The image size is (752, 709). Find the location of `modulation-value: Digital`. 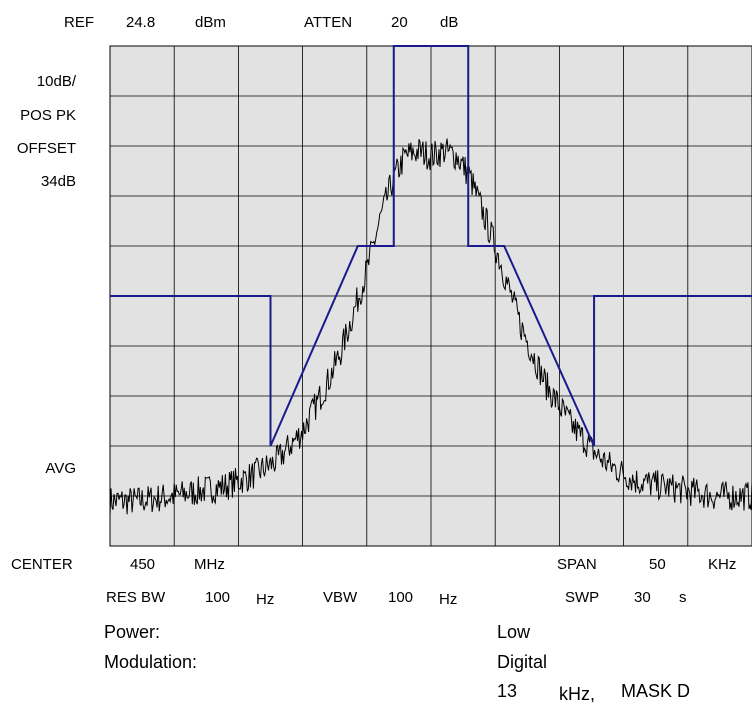

modulation-value: Digital is located at coordinates (522, 662).